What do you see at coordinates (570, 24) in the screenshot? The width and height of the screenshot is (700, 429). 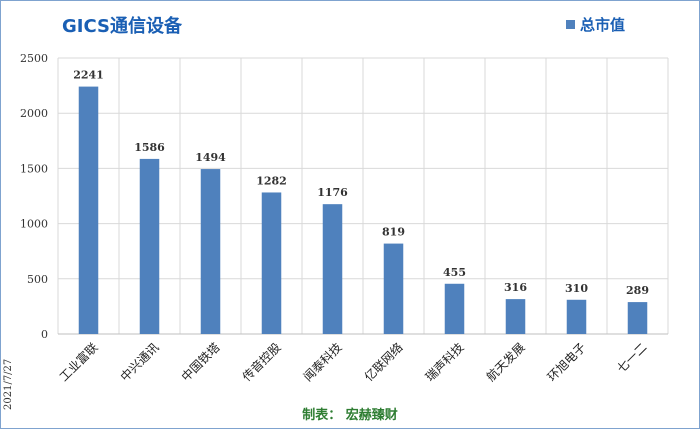 I see `legend-swatch` at bounding box center [570, 24].